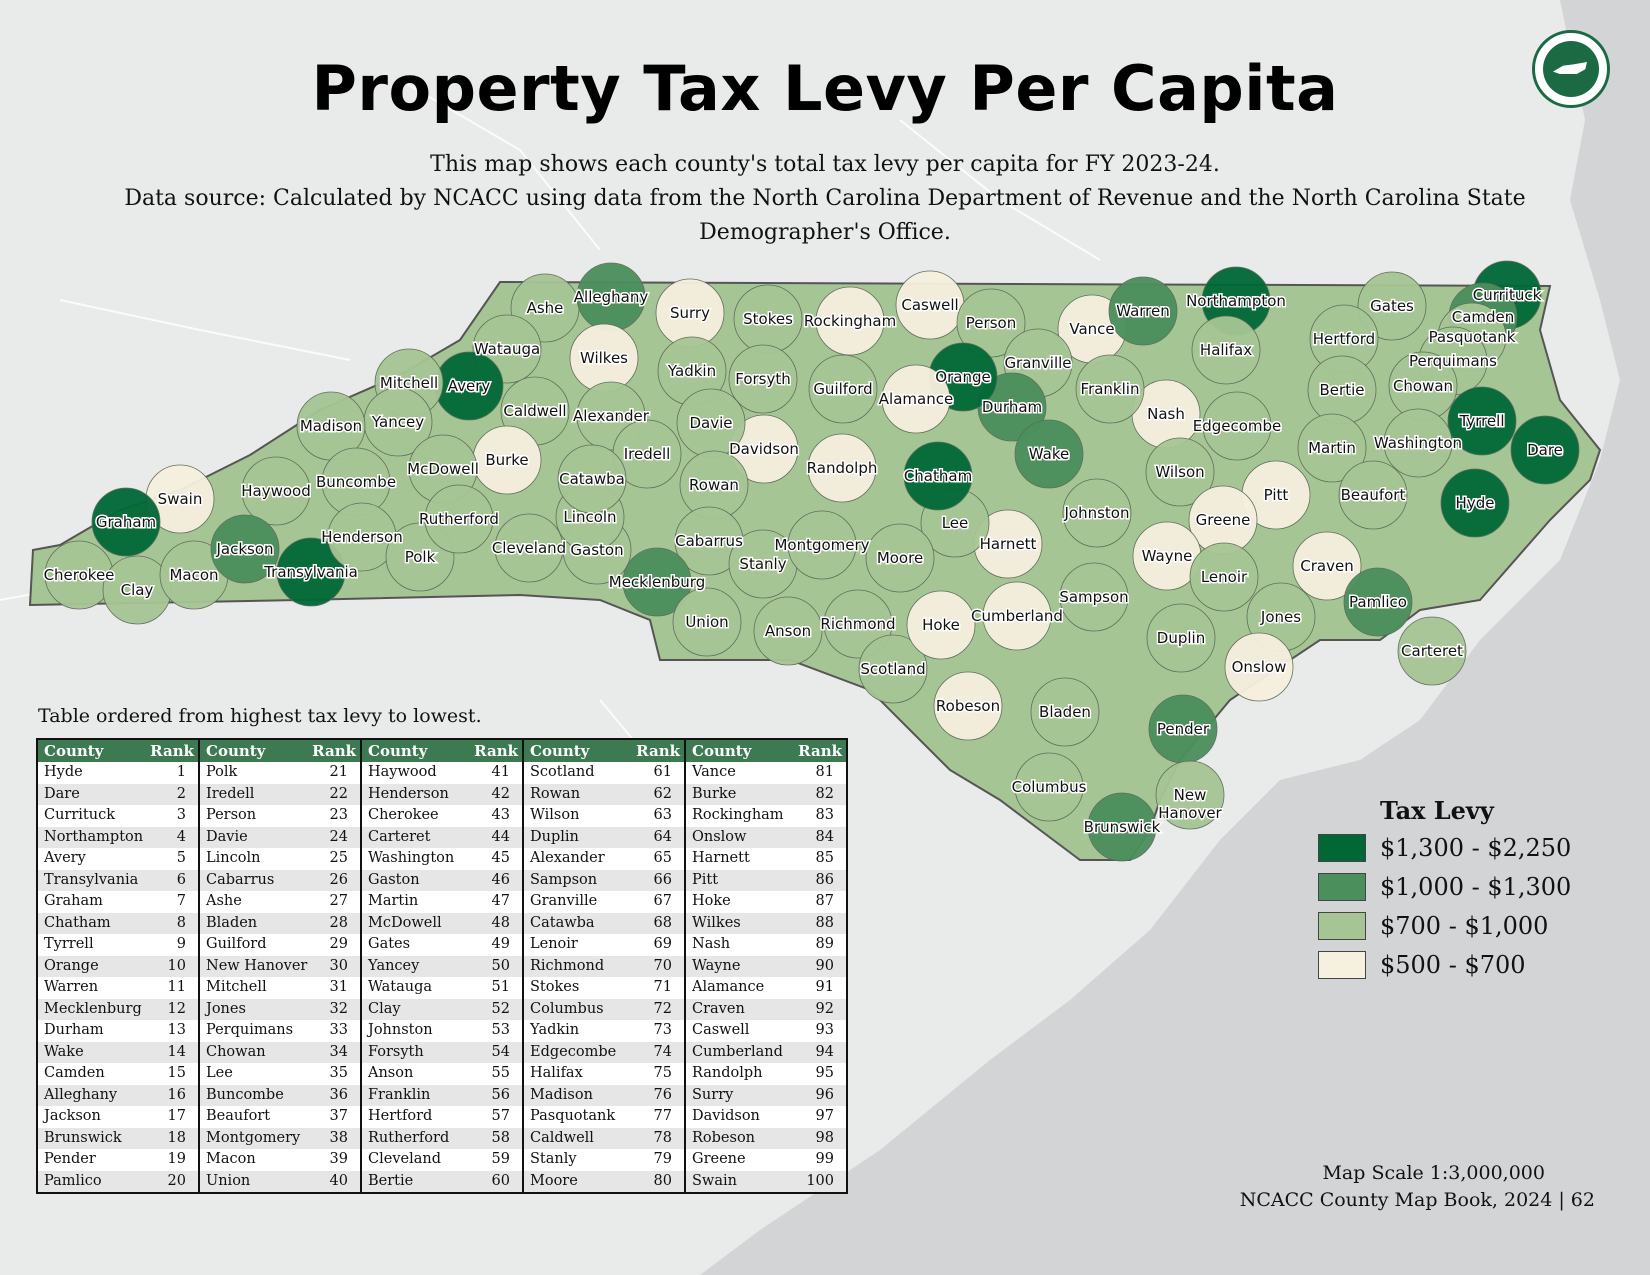 This screenshot has height=1275, width=1650. Describe the element at coordinates (280, 1160) in the screenshot. I see `table-row: Macon 39` at that location.